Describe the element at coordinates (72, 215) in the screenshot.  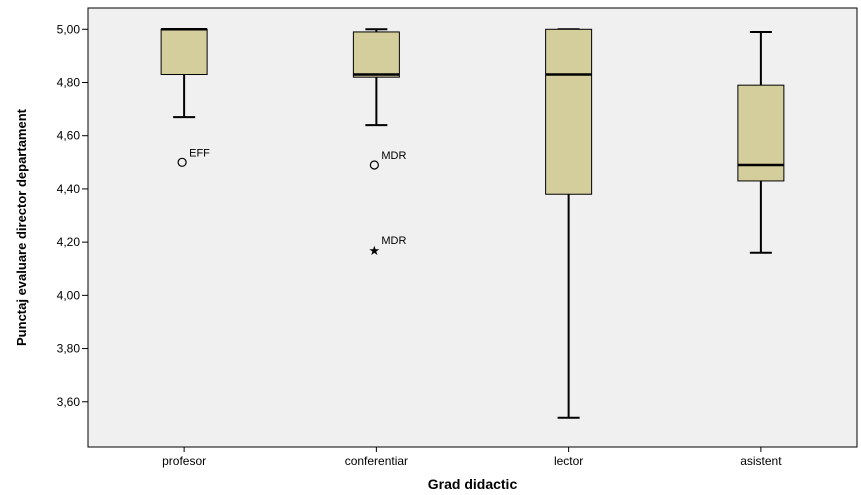
I see `y-axis: 5,00 4,80 4,60 4,40 4,20 4,00 3,80 3,60` at that location.